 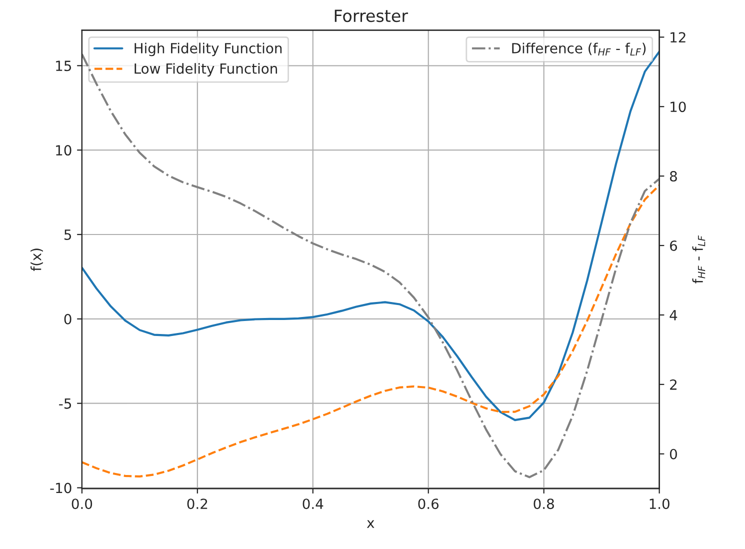 What do you see at coordinates (64, 66) in the screenshot?
I see `y-tick-label: 15` at bounding box center [64, 66].